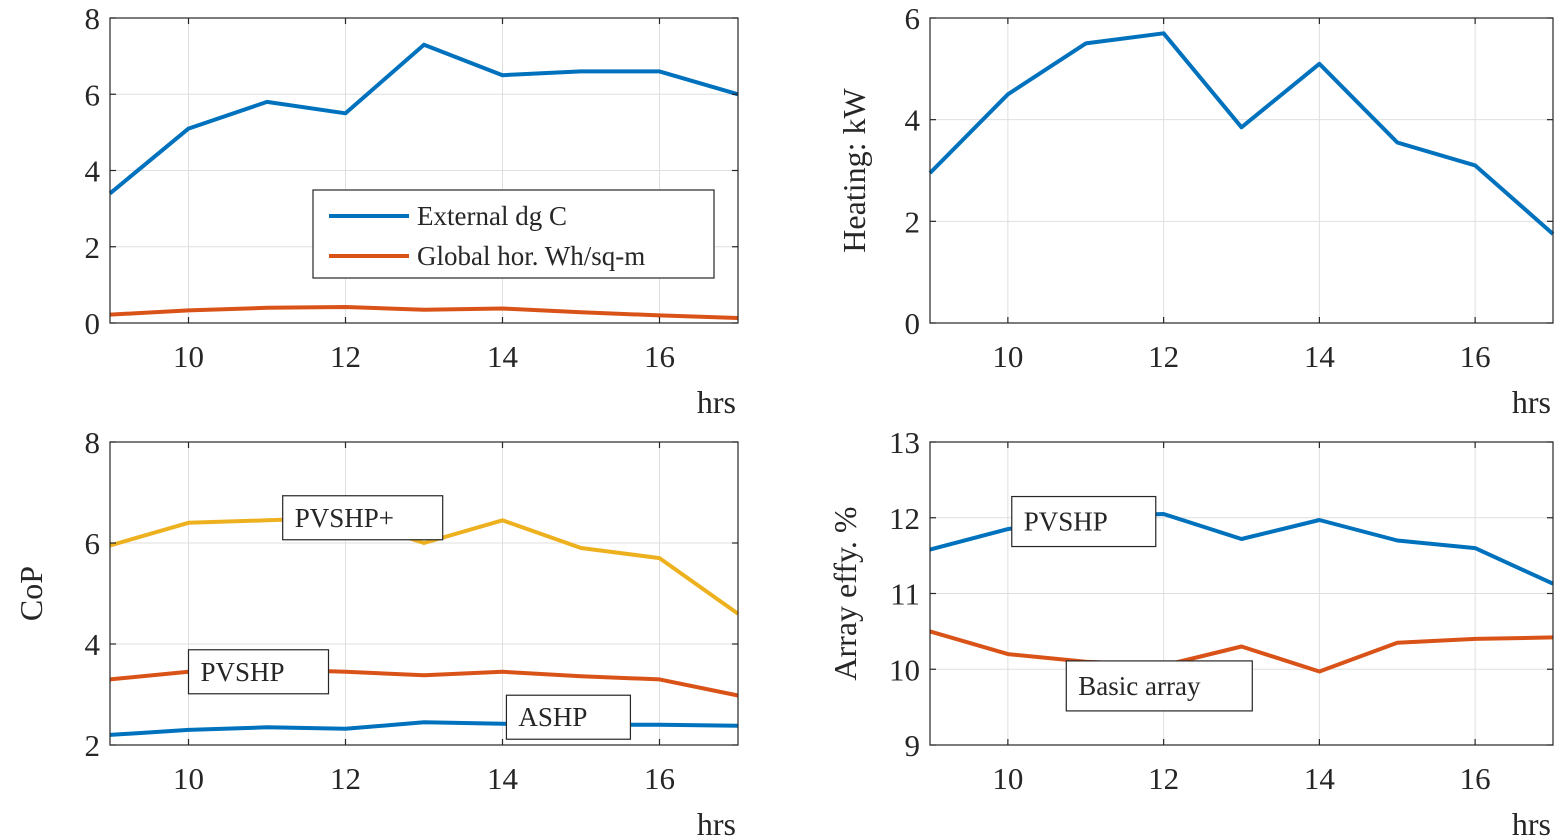 This screenshot has width=1559, height=840. I want to click on y-tick-label: 10, so click(904, 669).